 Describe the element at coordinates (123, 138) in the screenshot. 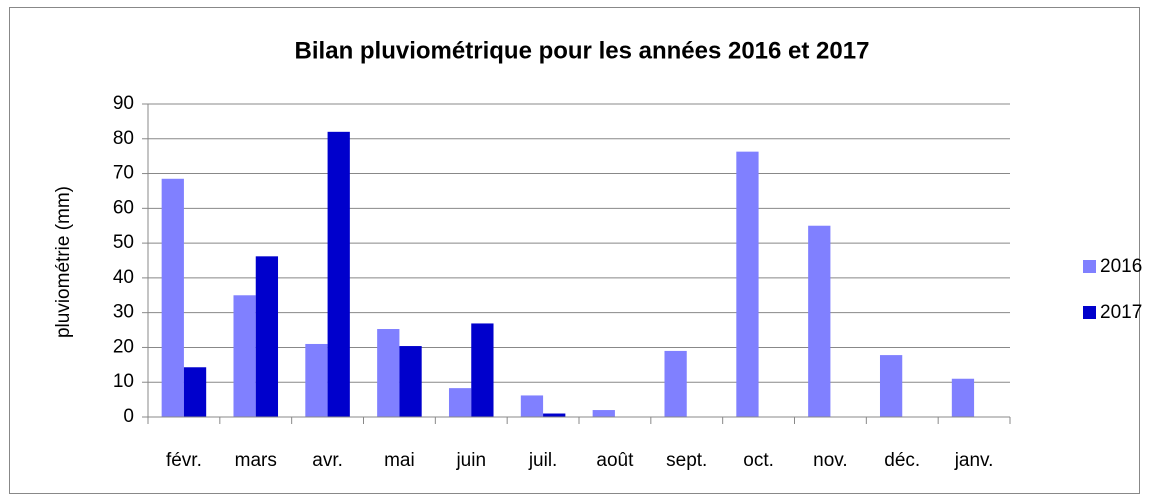

I see `y-tick-label: 80` at that location.